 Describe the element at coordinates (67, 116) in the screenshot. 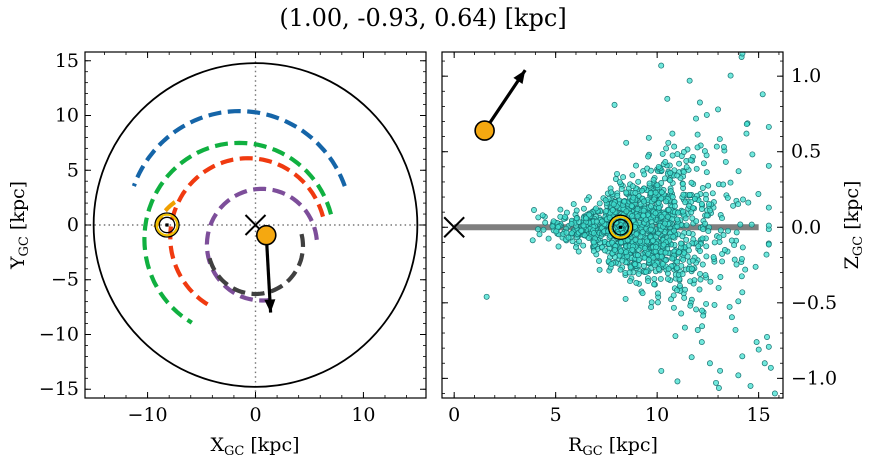

I see `y-tick-label: 10` at that location.